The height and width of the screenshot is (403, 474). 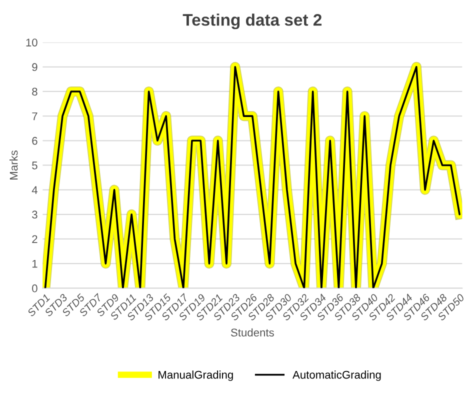 What do you see at coordinates (35, 67) in the screenshot?
I see `y-tick-label: 9` at bounding box center [35, 67].